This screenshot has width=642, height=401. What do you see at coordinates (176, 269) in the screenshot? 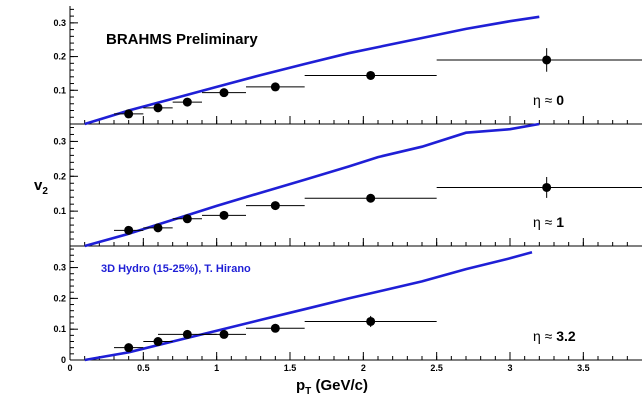
I see `theory-legend-label: 3D Hydro (15-25%), T. Hirano` at bounding box center [176, 269].